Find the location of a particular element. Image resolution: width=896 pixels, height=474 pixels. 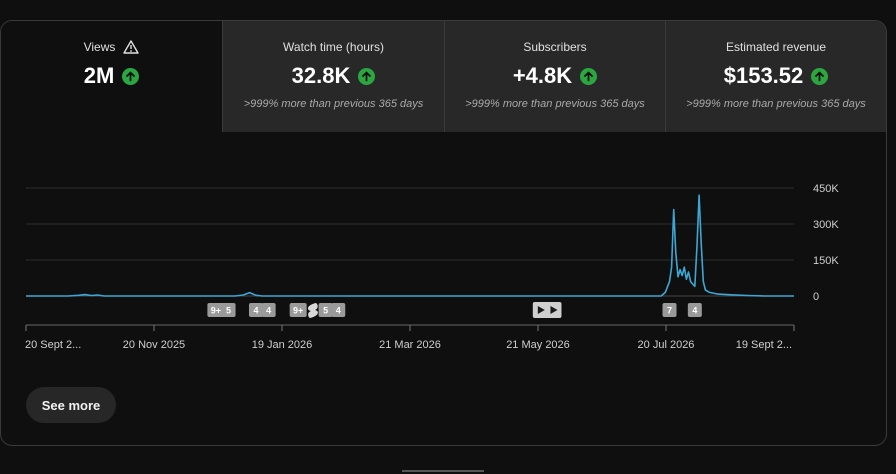

x-tick-label: 19 Jan 2026 is located at coordinates (282, 345).